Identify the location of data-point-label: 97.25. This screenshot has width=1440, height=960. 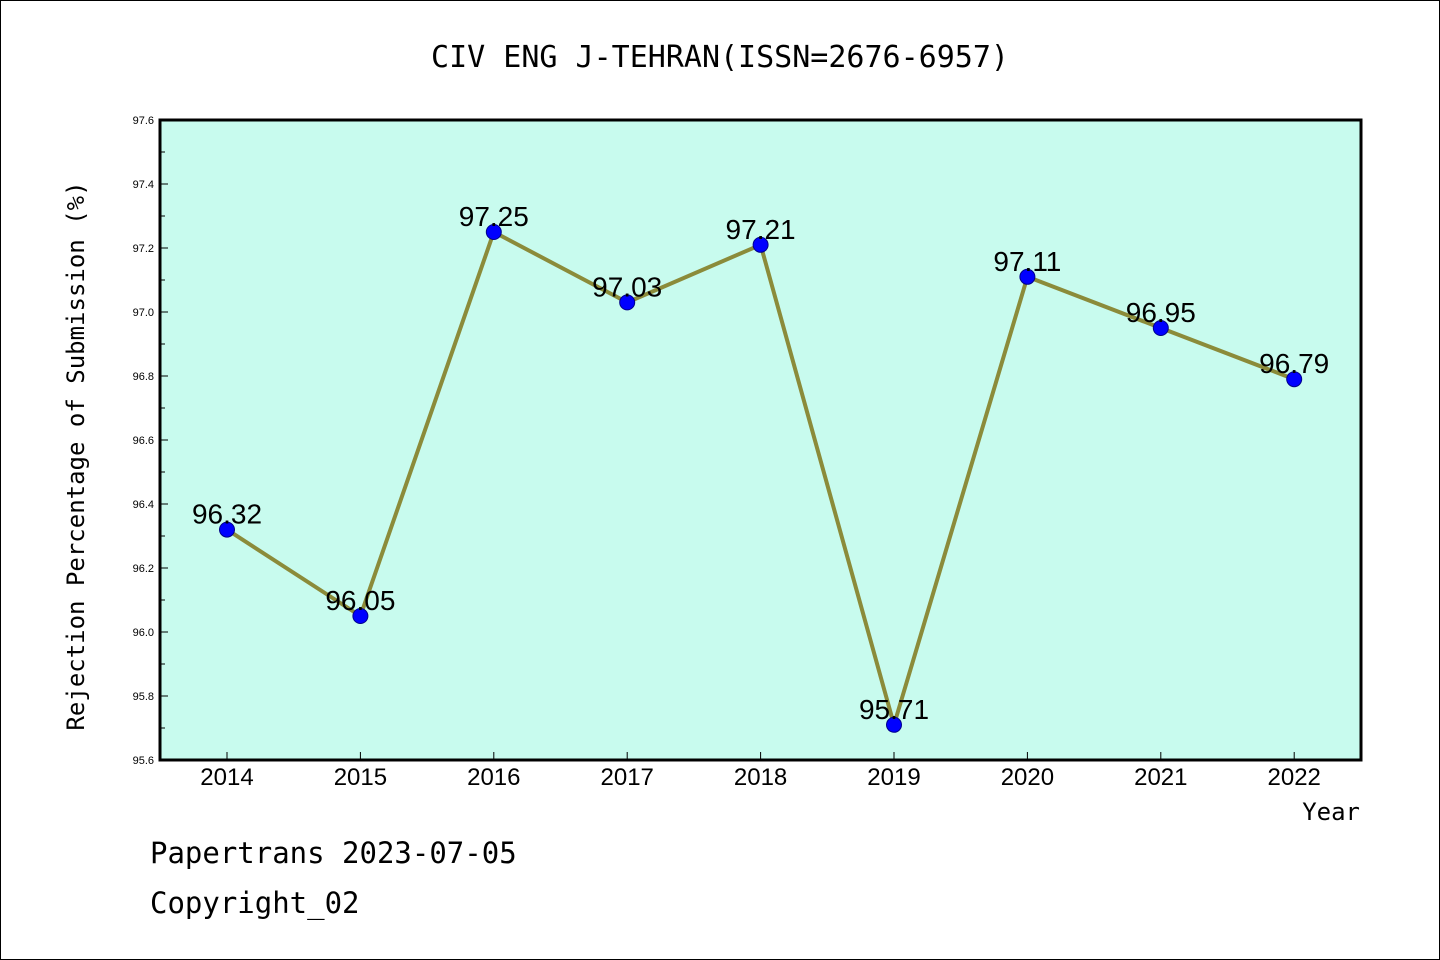
(494, 216).